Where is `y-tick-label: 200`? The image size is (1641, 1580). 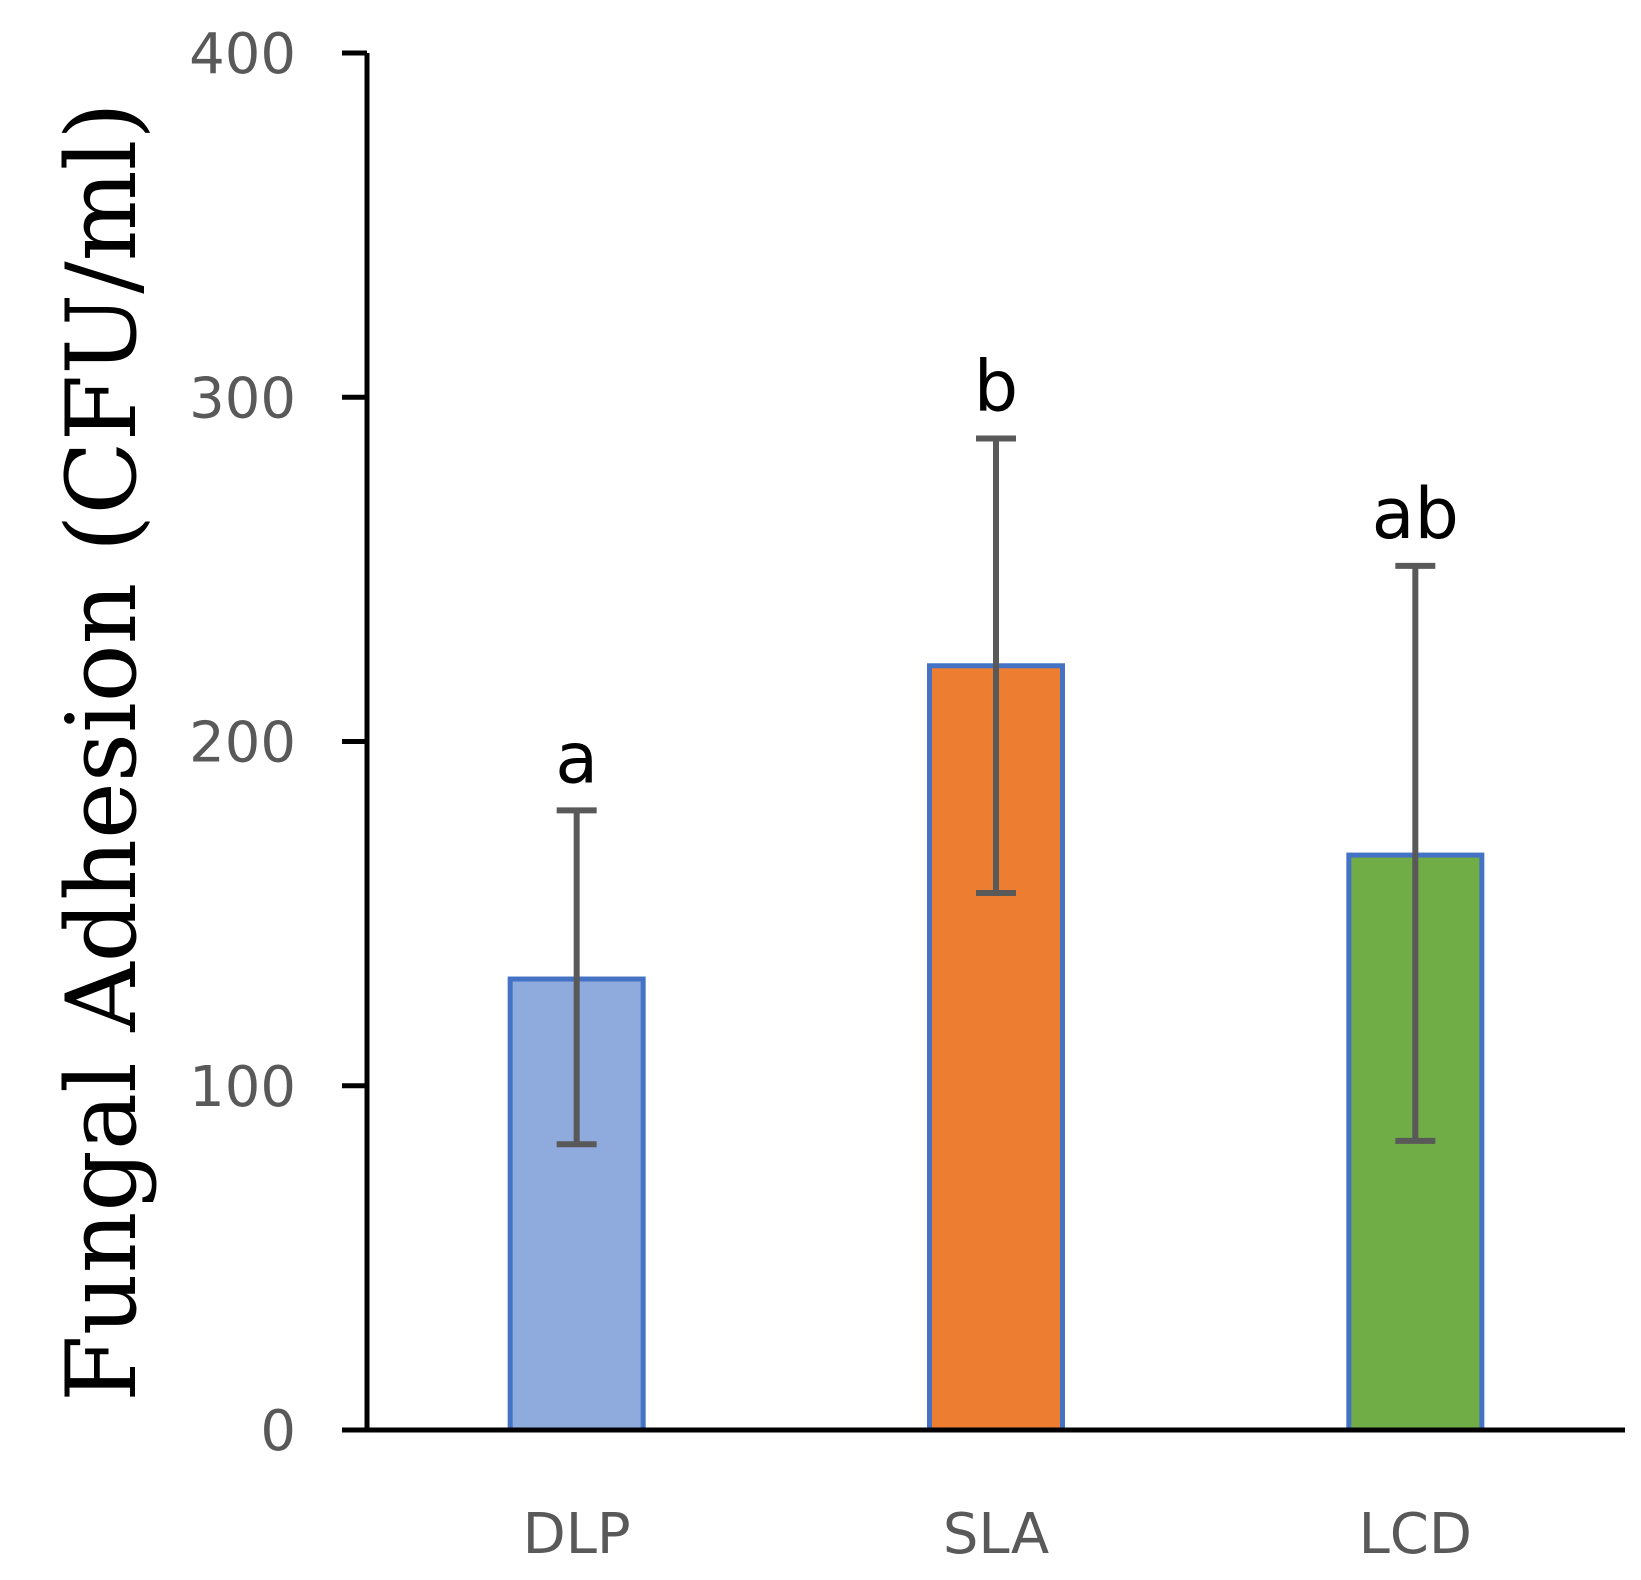
y-tick-label: 200 is located at coordinates (242, 743).